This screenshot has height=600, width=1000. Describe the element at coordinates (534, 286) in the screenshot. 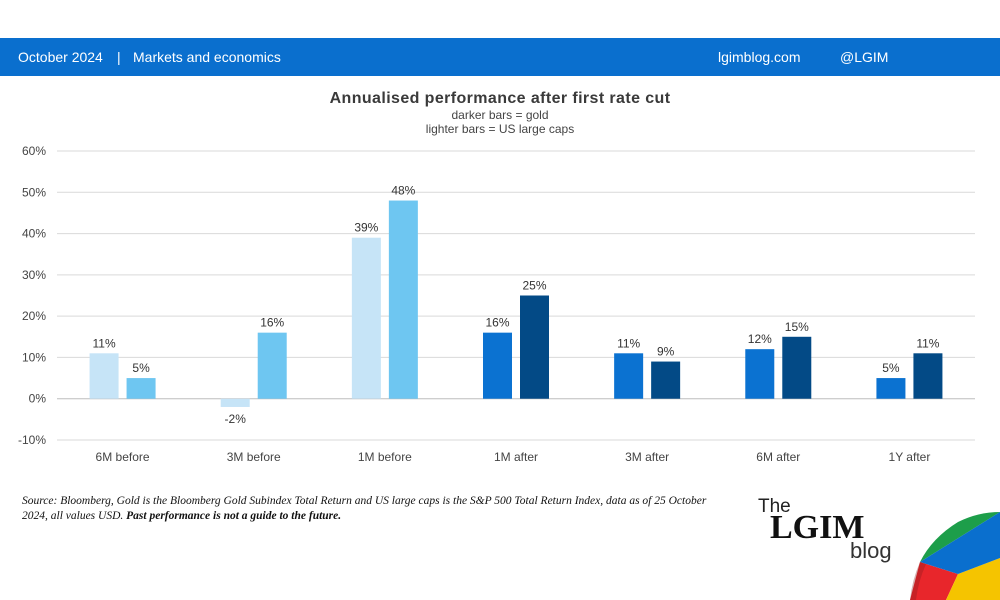

I see `data-label: 25%` at that location.